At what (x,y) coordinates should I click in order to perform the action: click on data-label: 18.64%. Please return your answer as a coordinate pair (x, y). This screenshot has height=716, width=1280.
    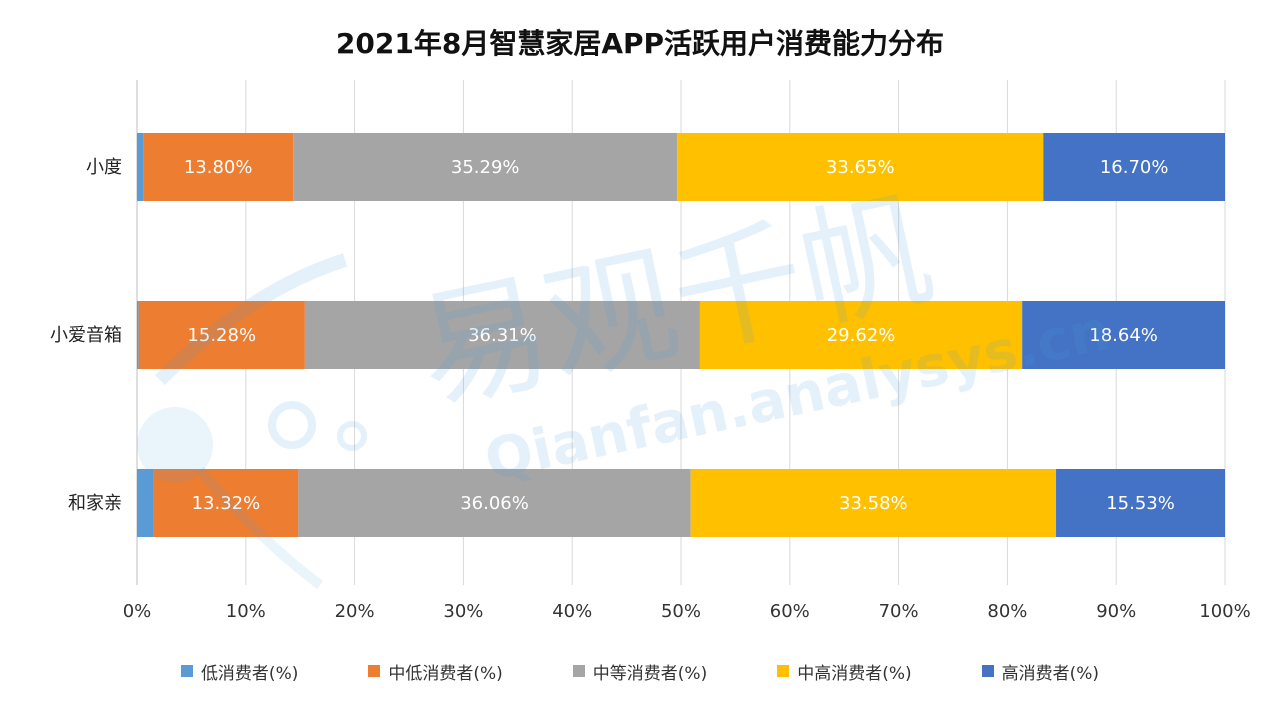
    Looking at the image, I should click on (1123, 335).